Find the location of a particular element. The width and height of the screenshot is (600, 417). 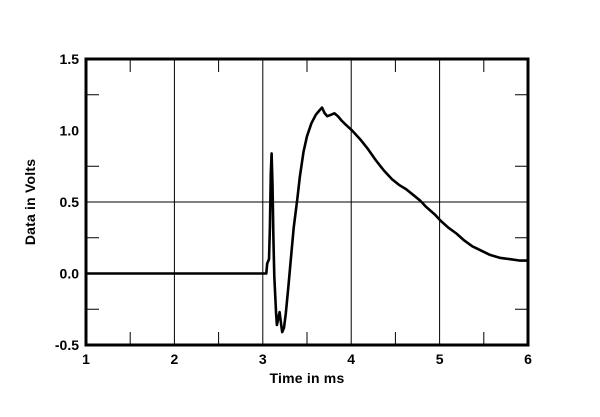

y-axis-title: Data in Volts is located at coordinates (30, 202).